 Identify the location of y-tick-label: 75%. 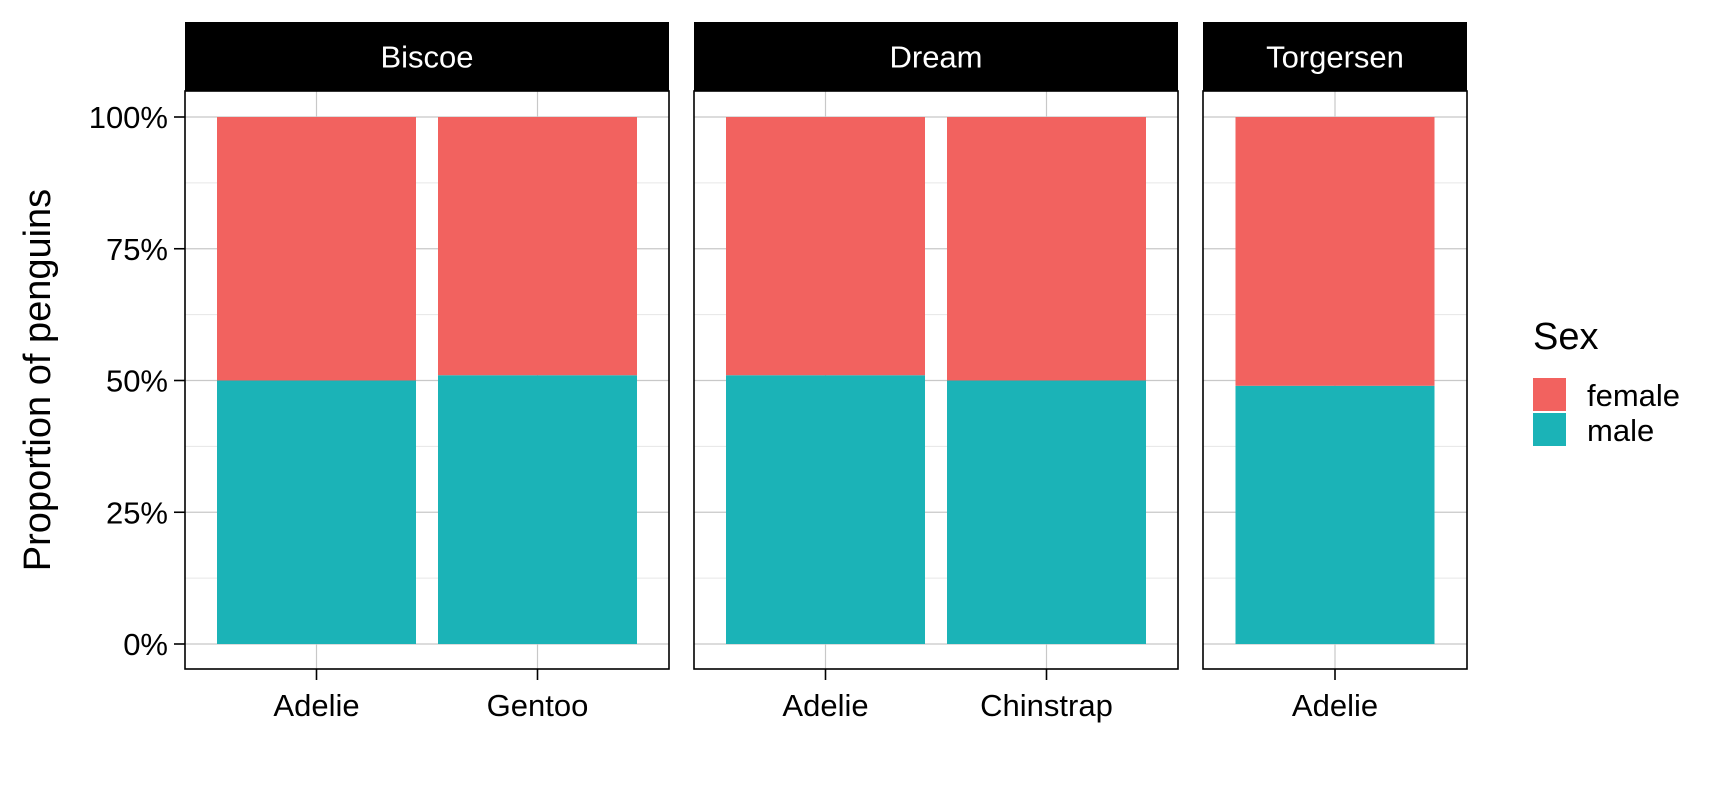
(137, 249).